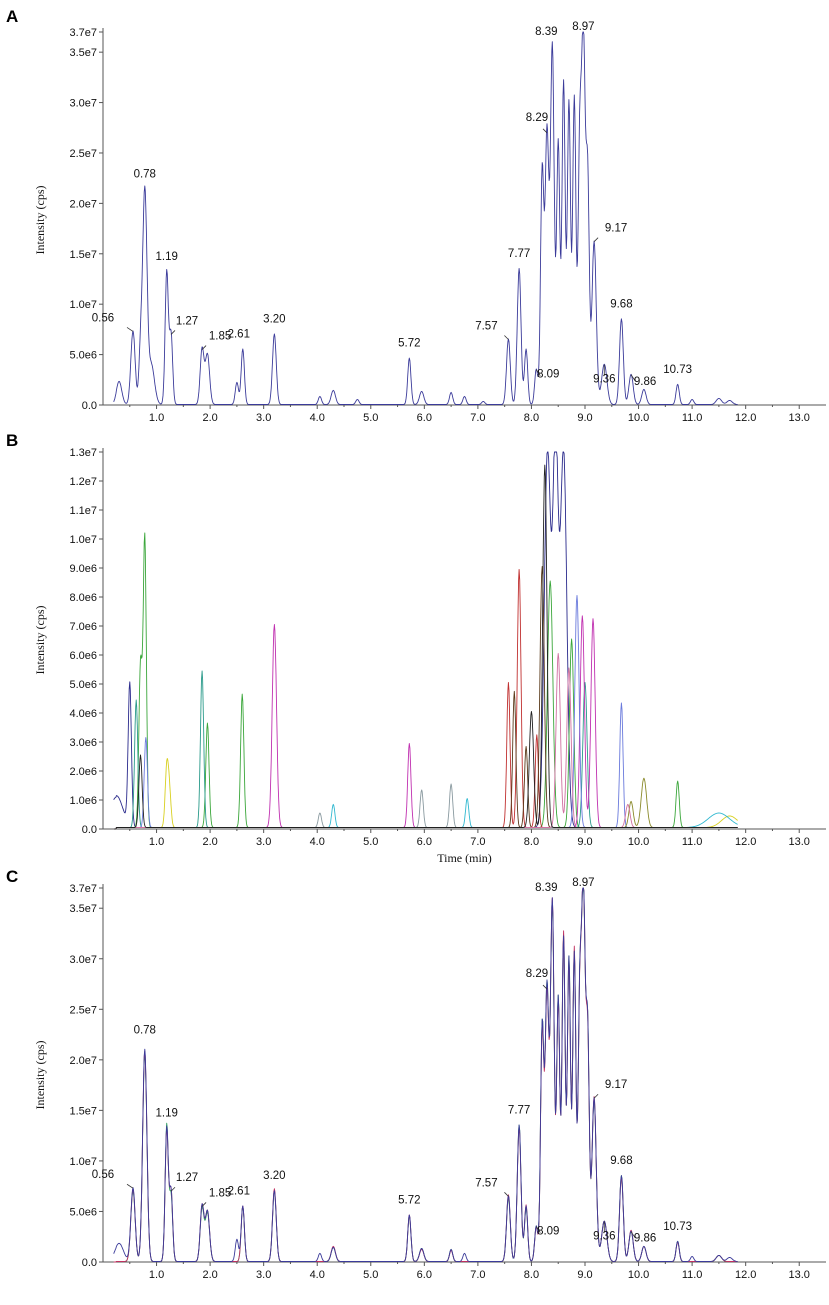  I want to click on peak-label: 9.36, so click(604, 380).